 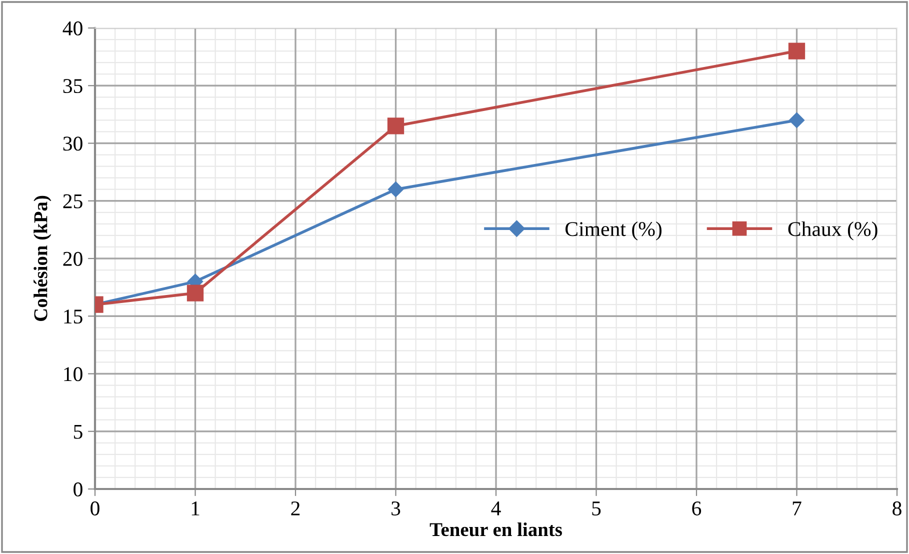 What do you see at coordinates (72, 28) in the screenshot?
I see `y-tick-label: 40` at bounding box center [72, 28].